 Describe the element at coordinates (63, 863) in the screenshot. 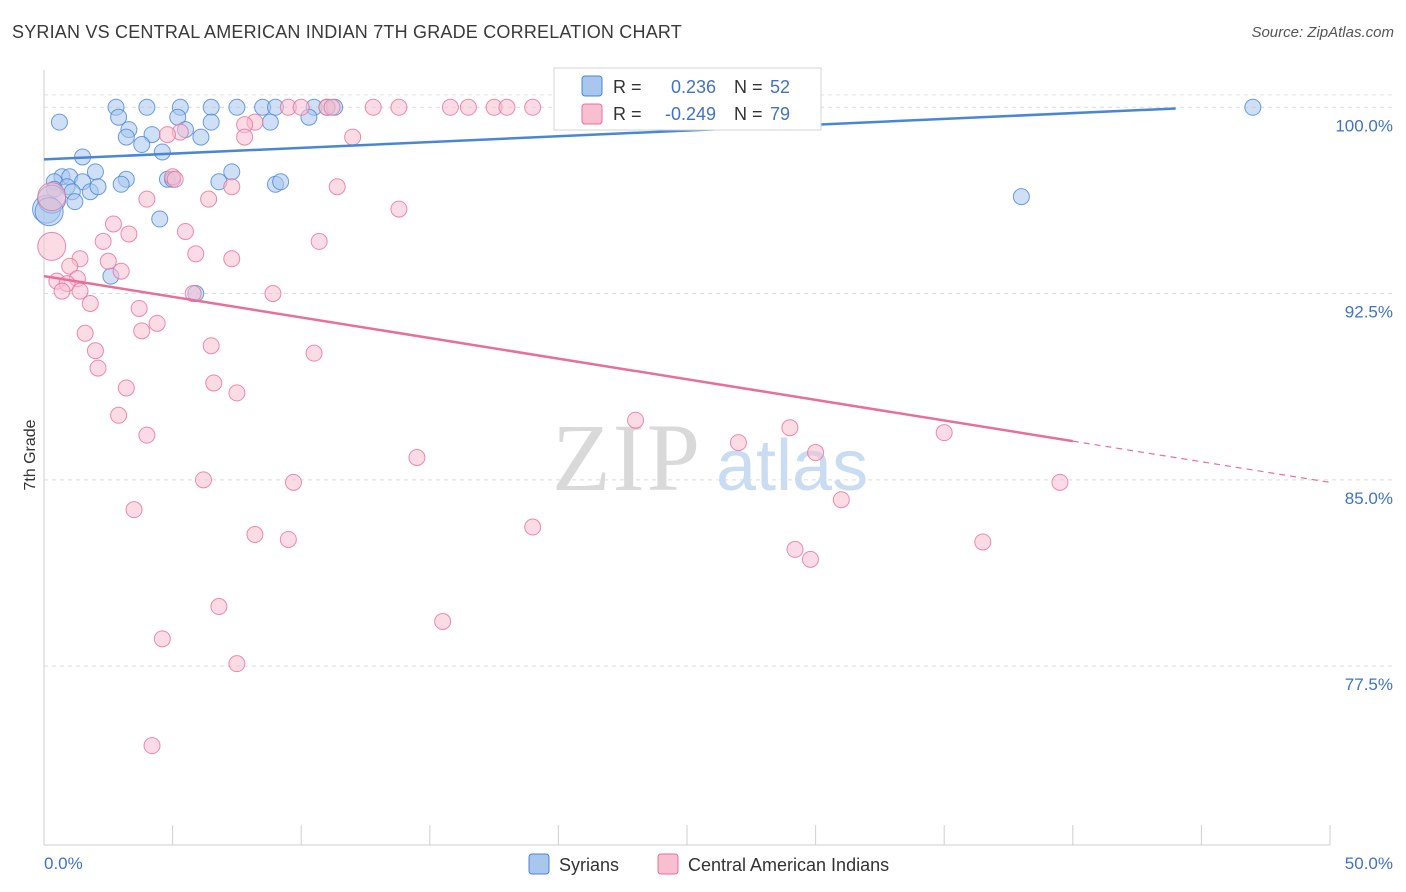

I see `x-tick-label-min: 0.0%` at that location.